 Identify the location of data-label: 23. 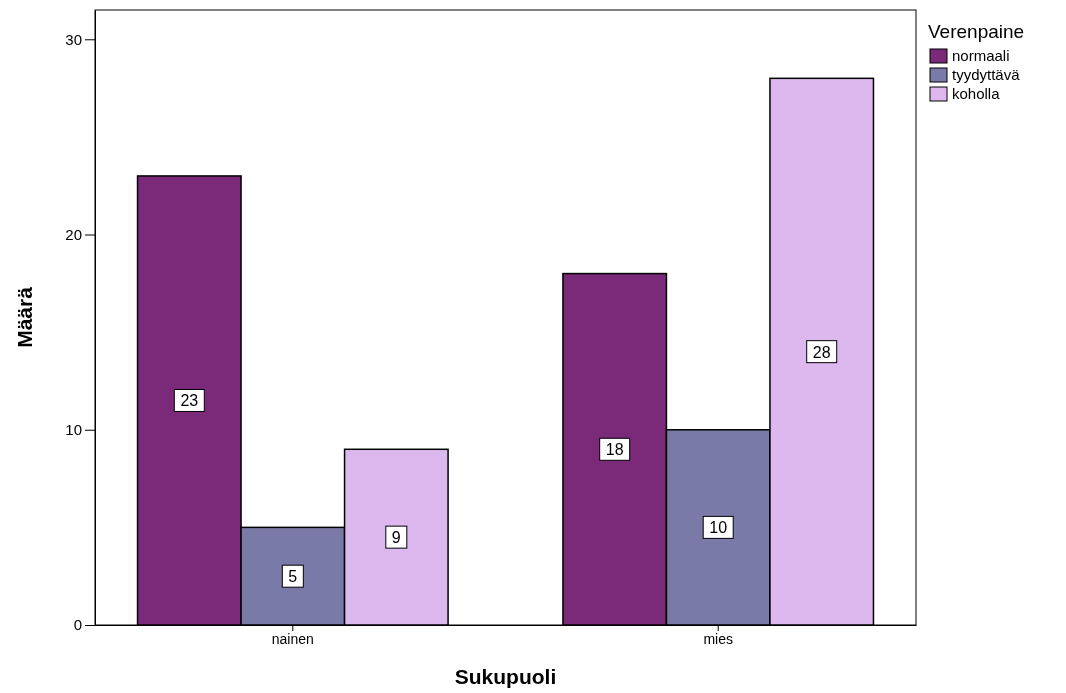
(189, 401).